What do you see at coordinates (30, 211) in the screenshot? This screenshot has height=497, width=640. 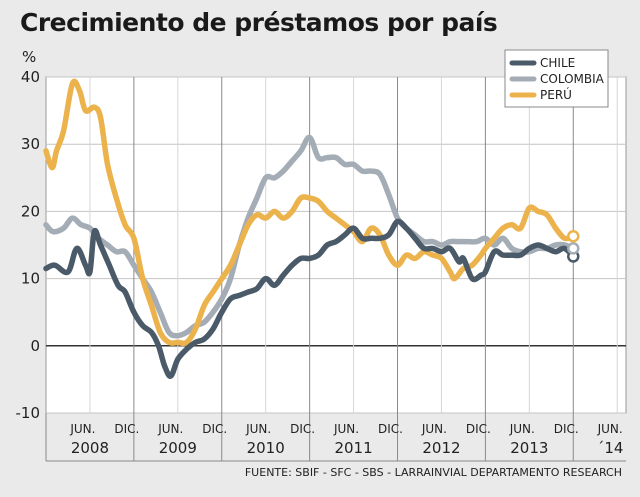 I see `y-tick-label: 20` at bounding box center [30, 211].